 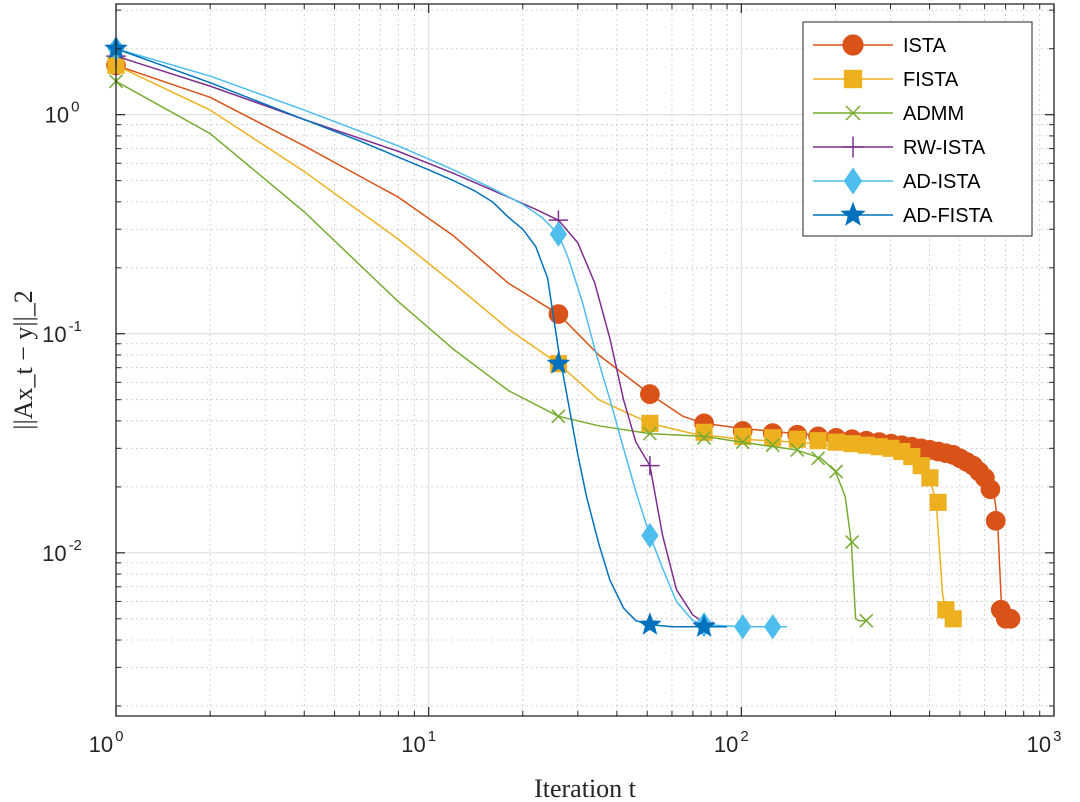 I want to click on legend-item-admm: ADMM, so click(x=888, y=114).